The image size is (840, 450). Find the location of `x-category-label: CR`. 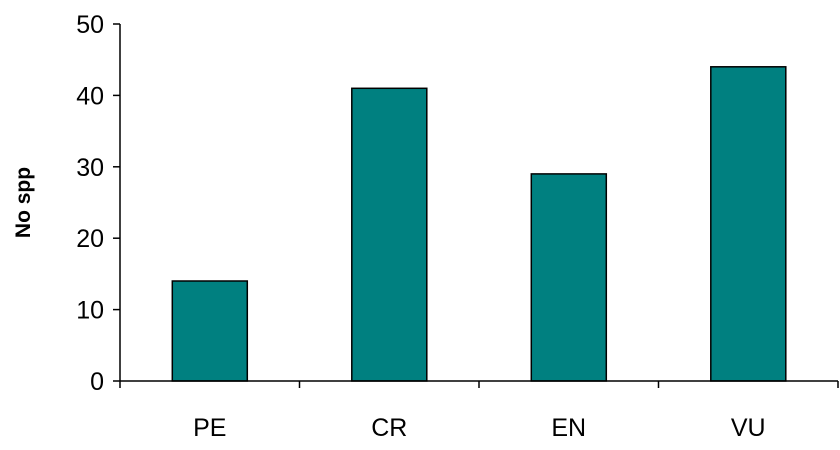

x-category-label: CR is located at coordinates (389, 428).